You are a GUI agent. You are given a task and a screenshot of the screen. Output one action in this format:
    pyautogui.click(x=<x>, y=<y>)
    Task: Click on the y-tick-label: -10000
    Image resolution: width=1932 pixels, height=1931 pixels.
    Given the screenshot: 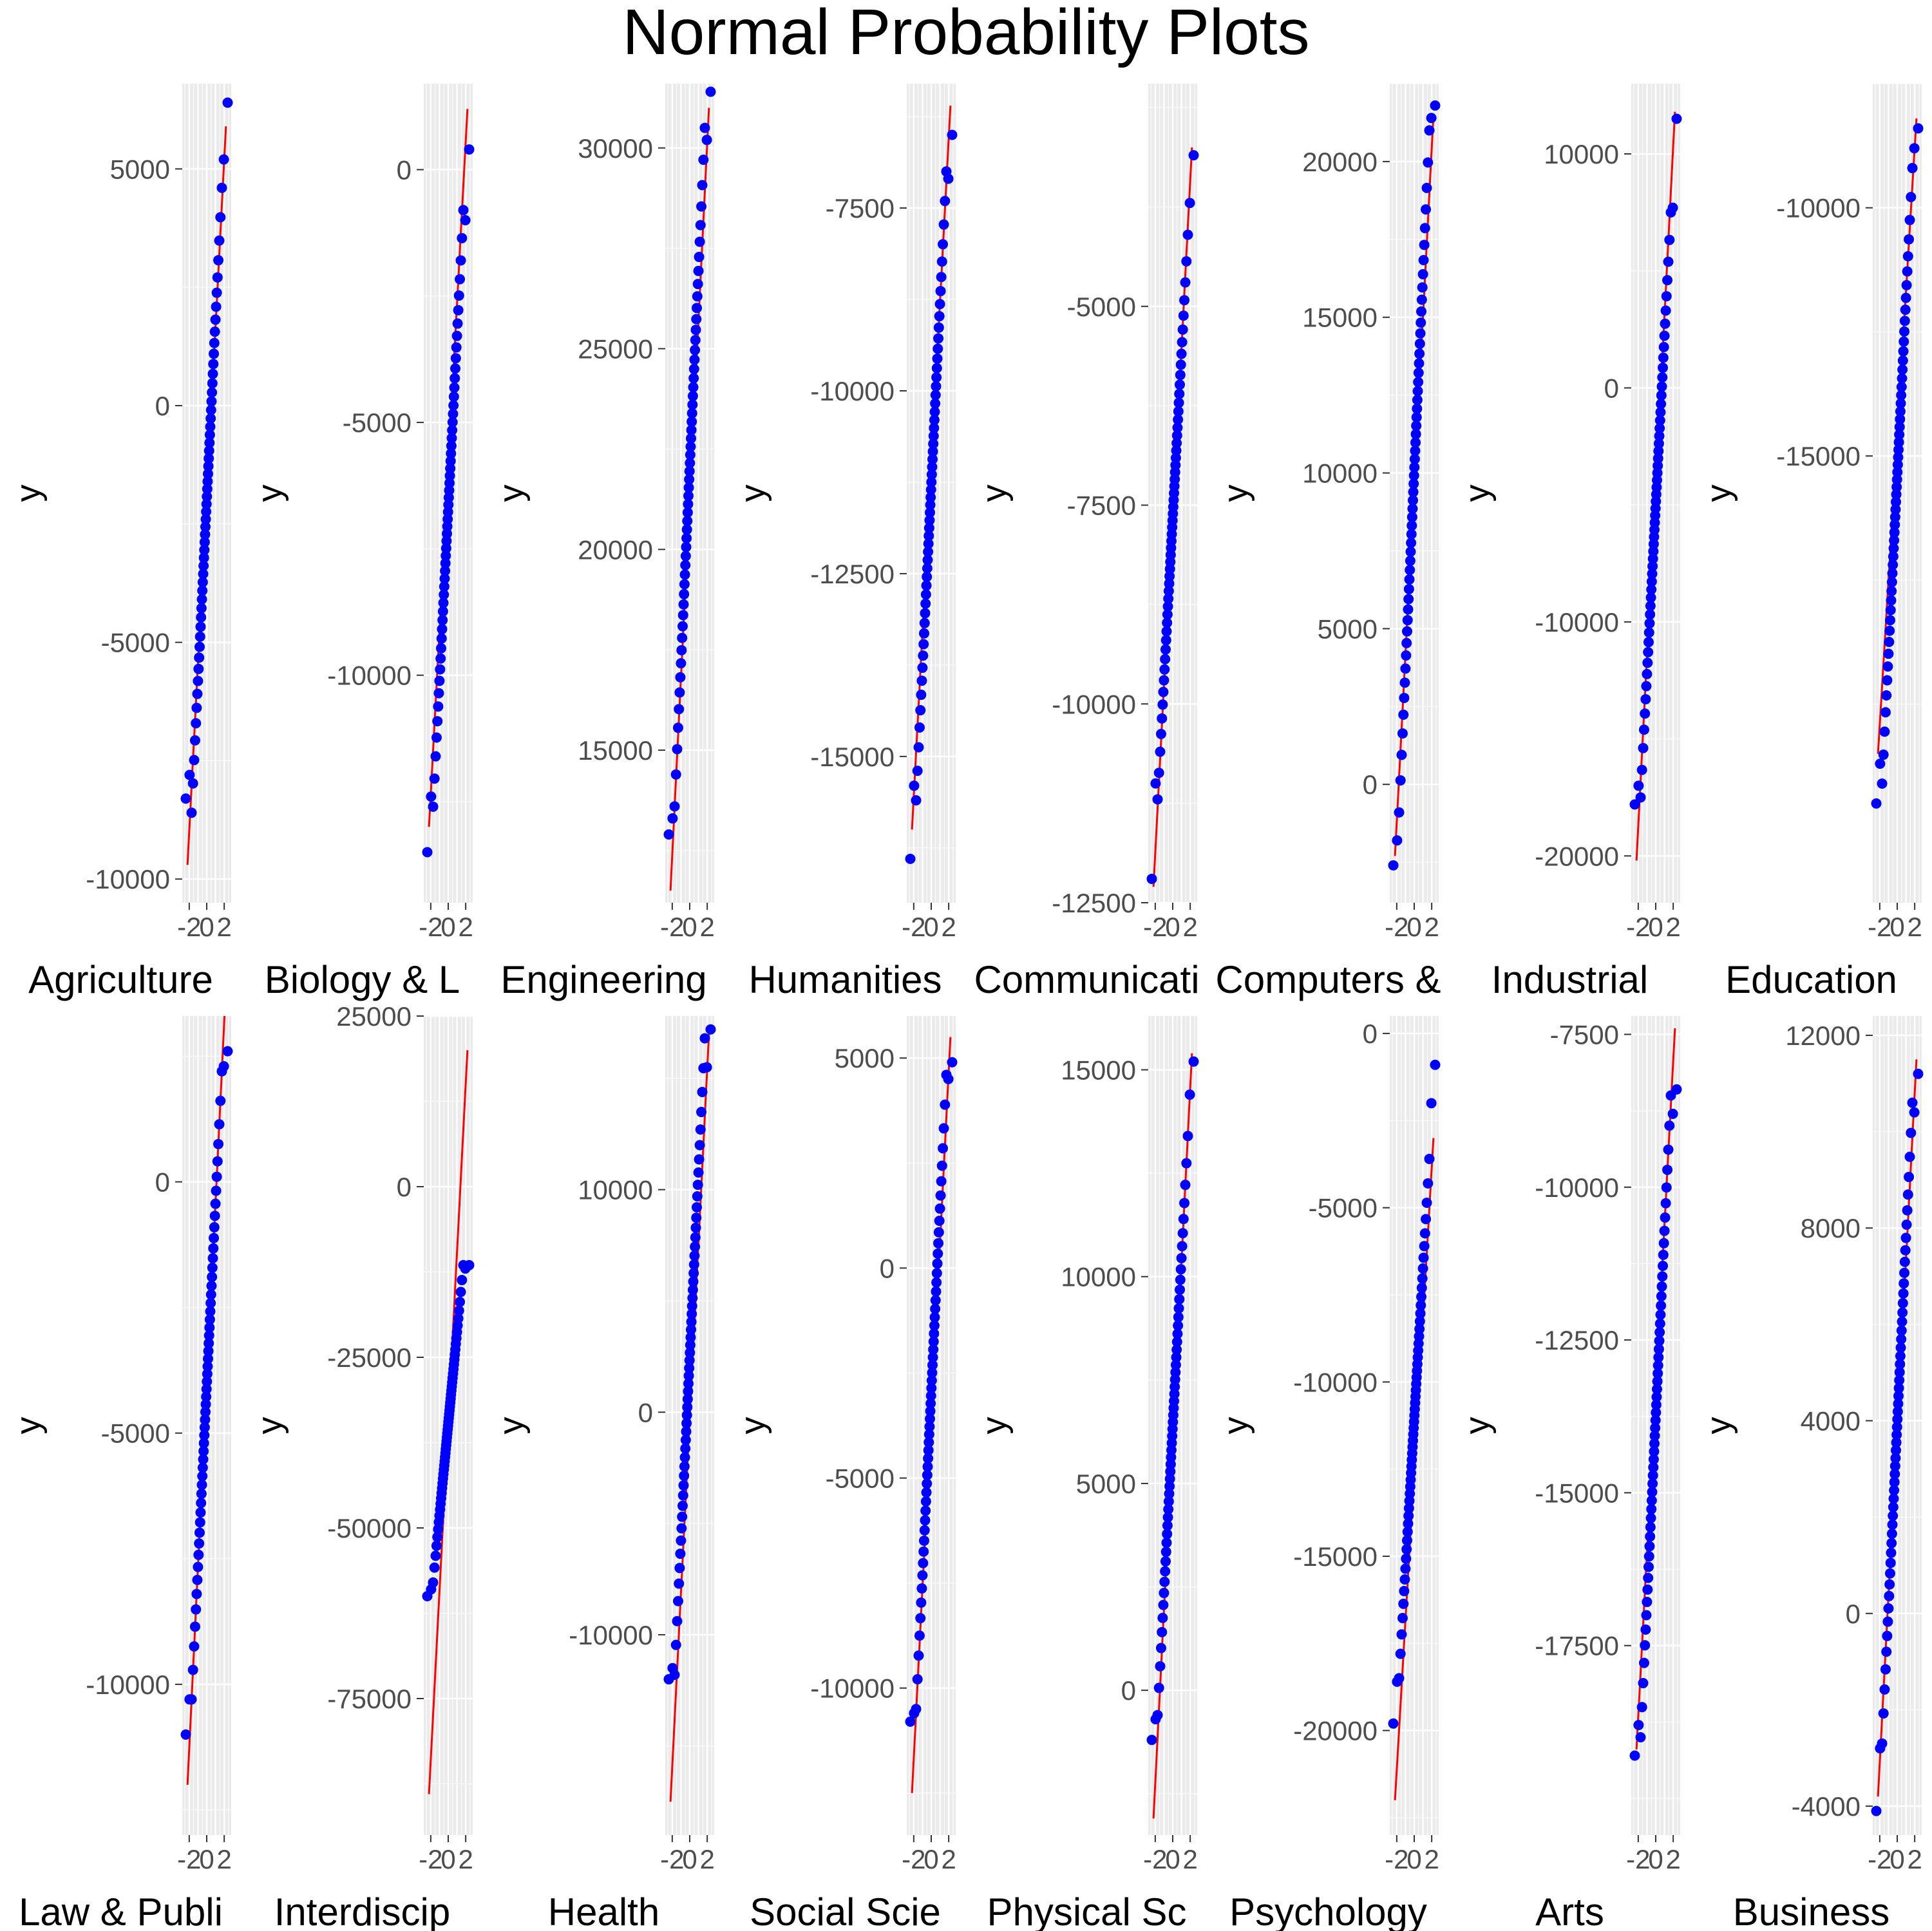 What is the action you would take?
    pyautogui.click(x=1577, y=622)
    